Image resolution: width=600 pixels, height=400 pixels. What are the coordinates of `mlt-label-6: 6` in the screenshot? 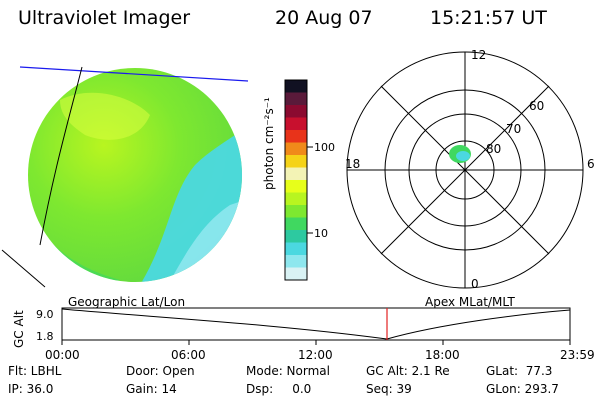 It's located at (591, 164).